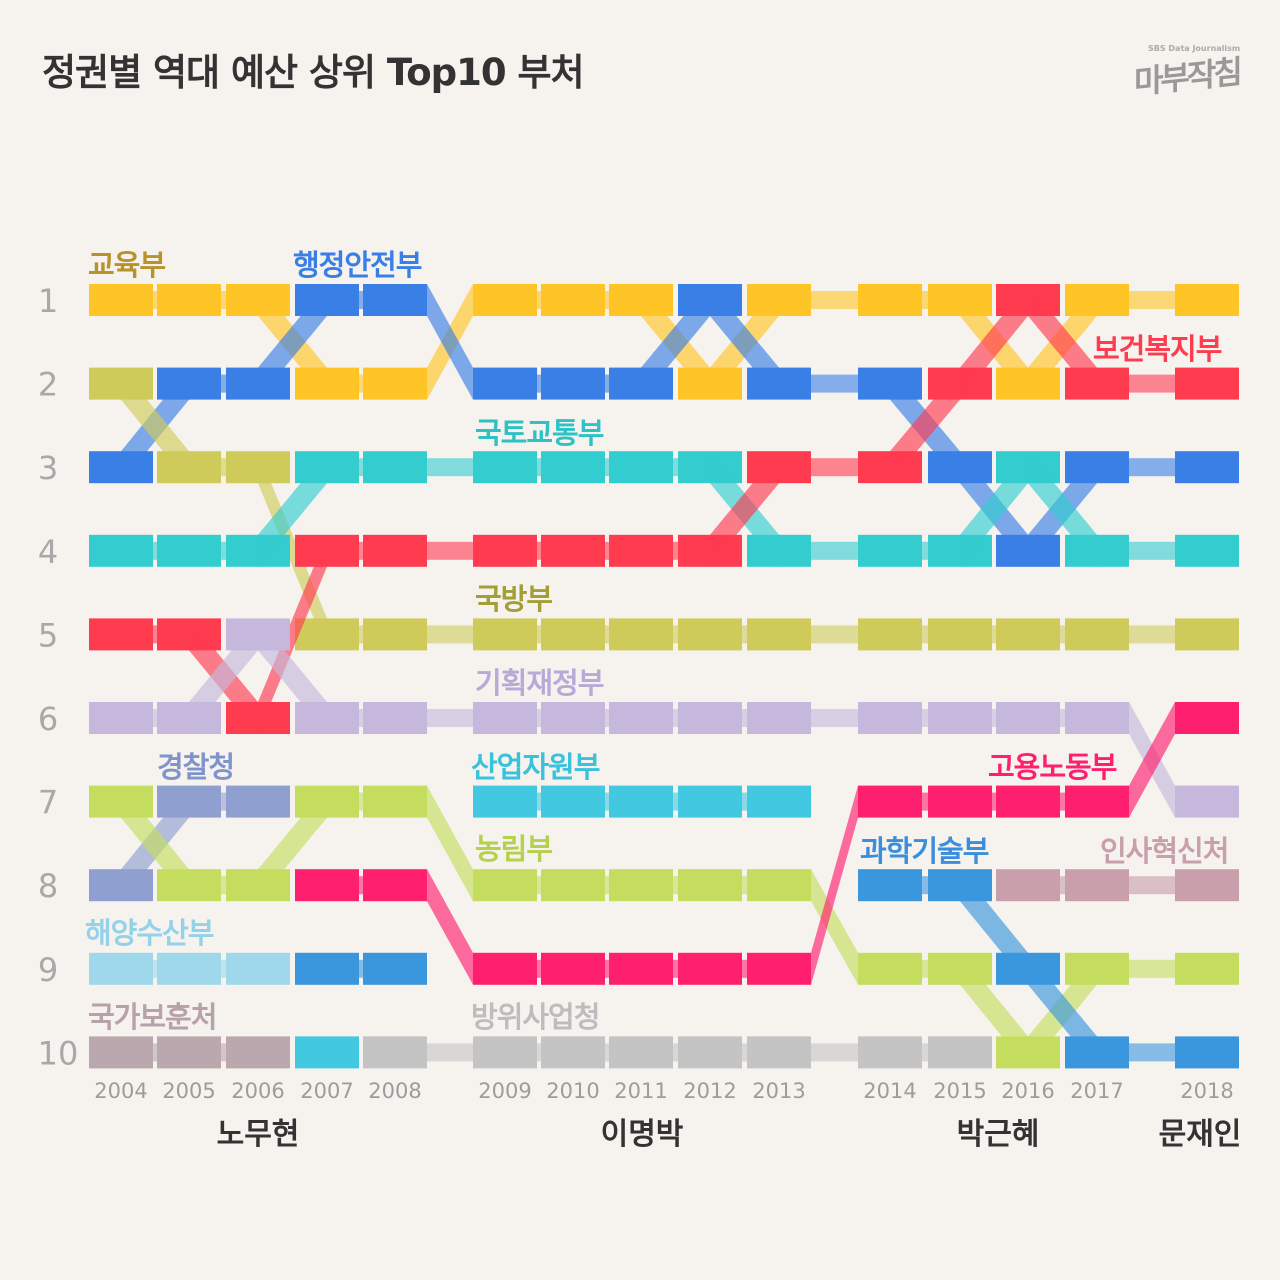 The height and width of the screenshot is (1280, 1280). Describe the element at coordinates (505, 467) in the screenshot. I see `bar-국토교통부-2009` at that location.